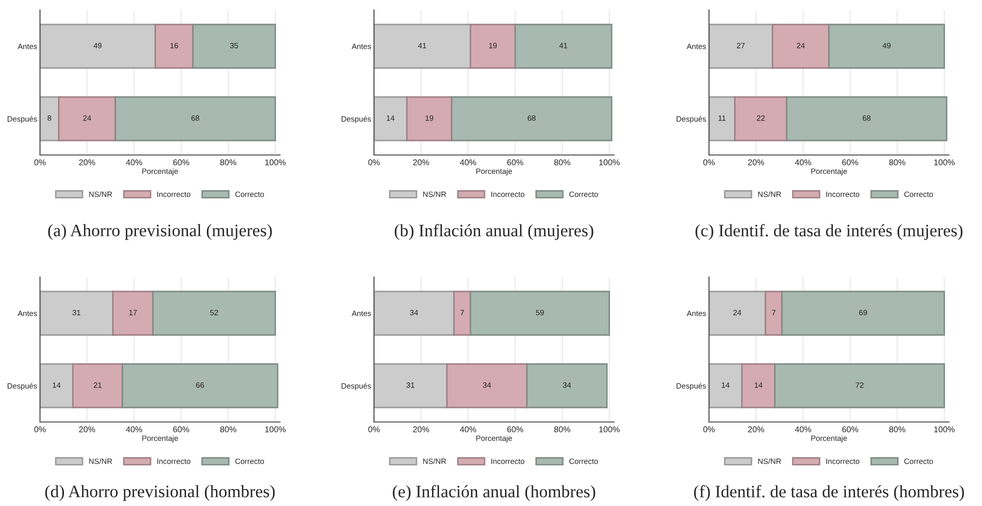  Describe the element at coordinates (494, 232) in the screenshot. I see `text: (b) Inflación anual (mujeres)` at that location.